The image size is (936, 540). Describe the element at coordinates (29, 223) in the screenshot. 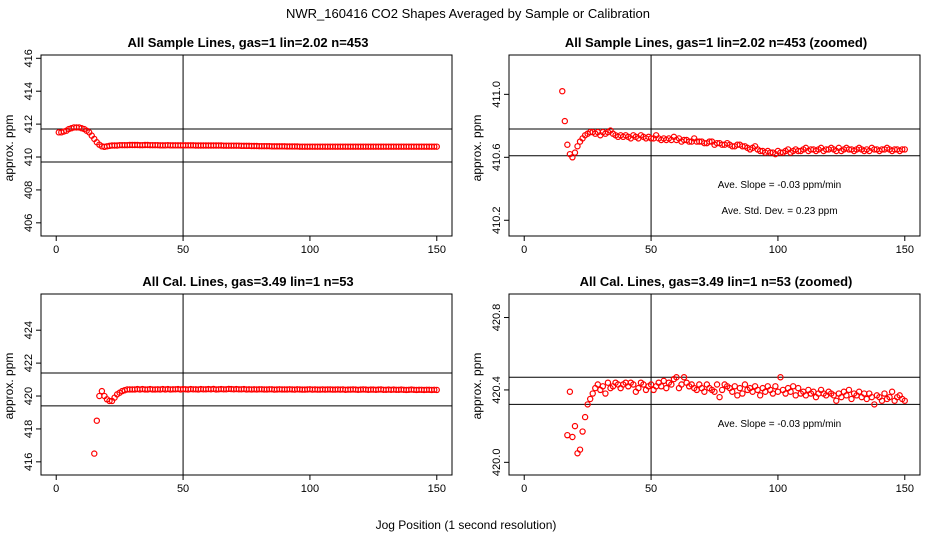

I see `y-tick-label: 406` at that location.